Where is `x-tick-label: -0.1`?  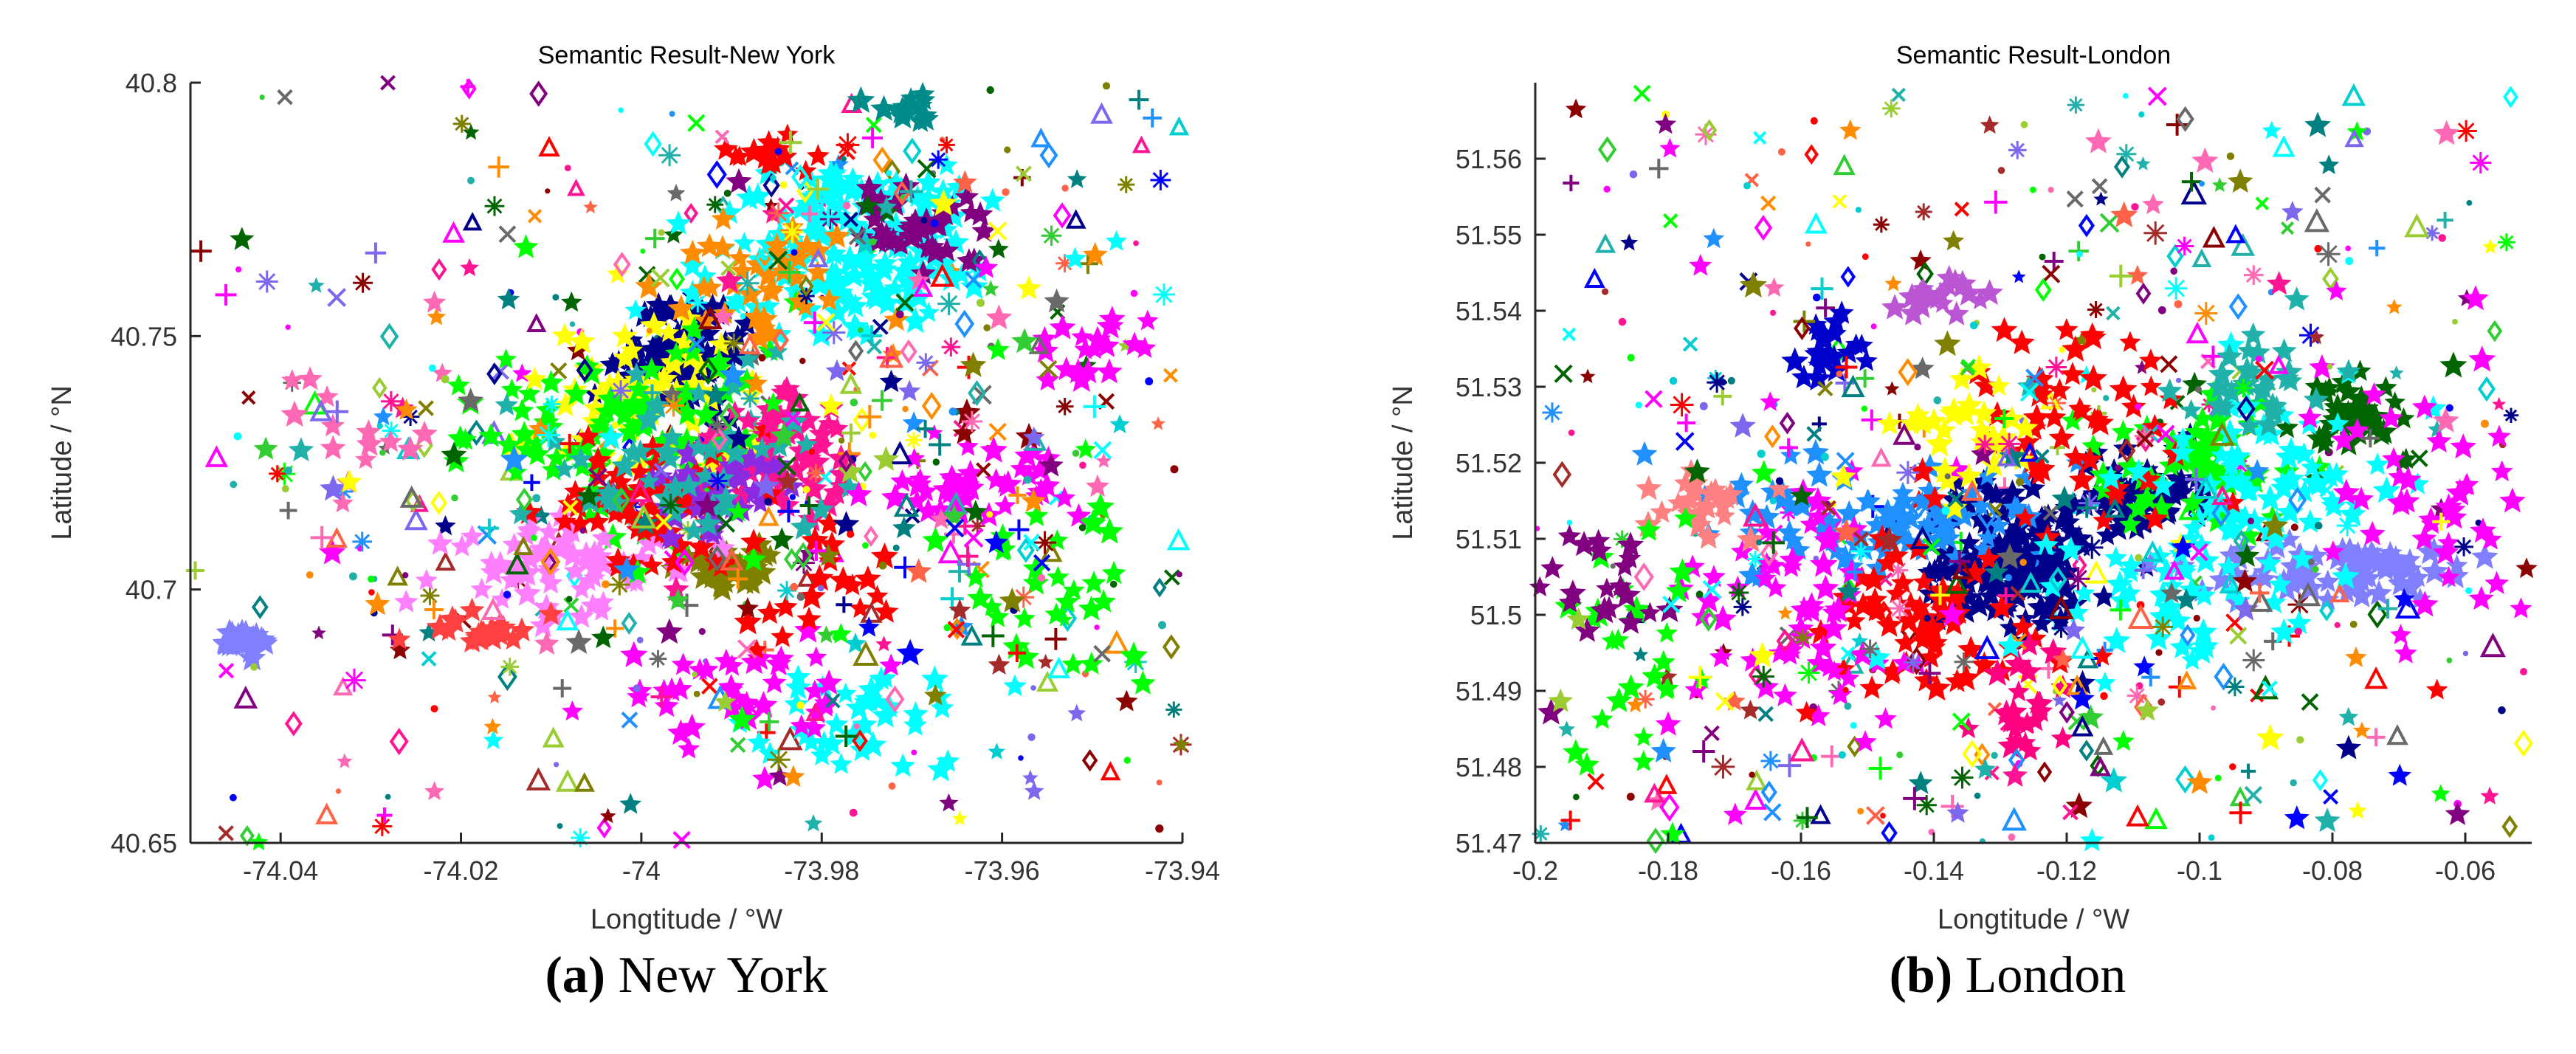 x-tick-label: -0.1 is located at coordinates (2199, 870).